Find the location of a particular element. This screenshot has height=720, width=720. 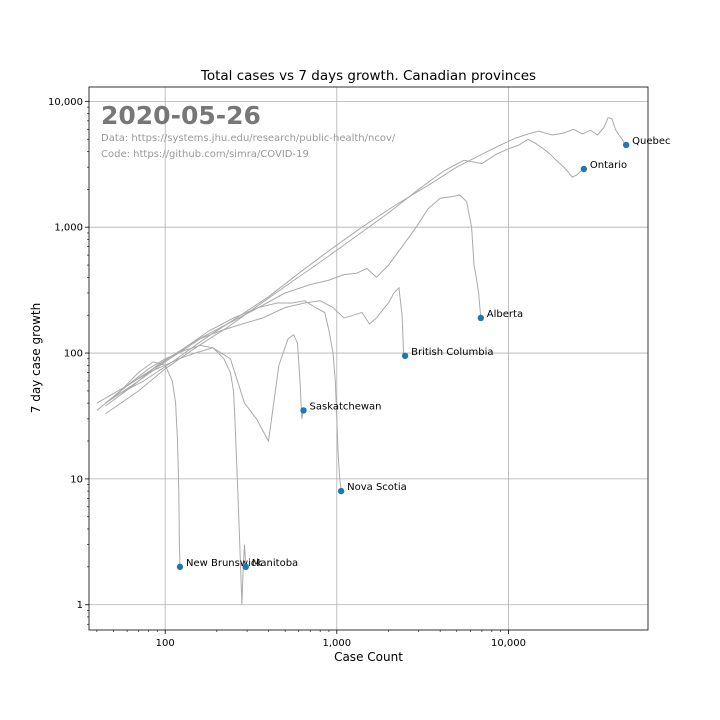

code-source-annotation: Code: https://github.com/simra/COVID-19 is located at coordinates (205, 154).